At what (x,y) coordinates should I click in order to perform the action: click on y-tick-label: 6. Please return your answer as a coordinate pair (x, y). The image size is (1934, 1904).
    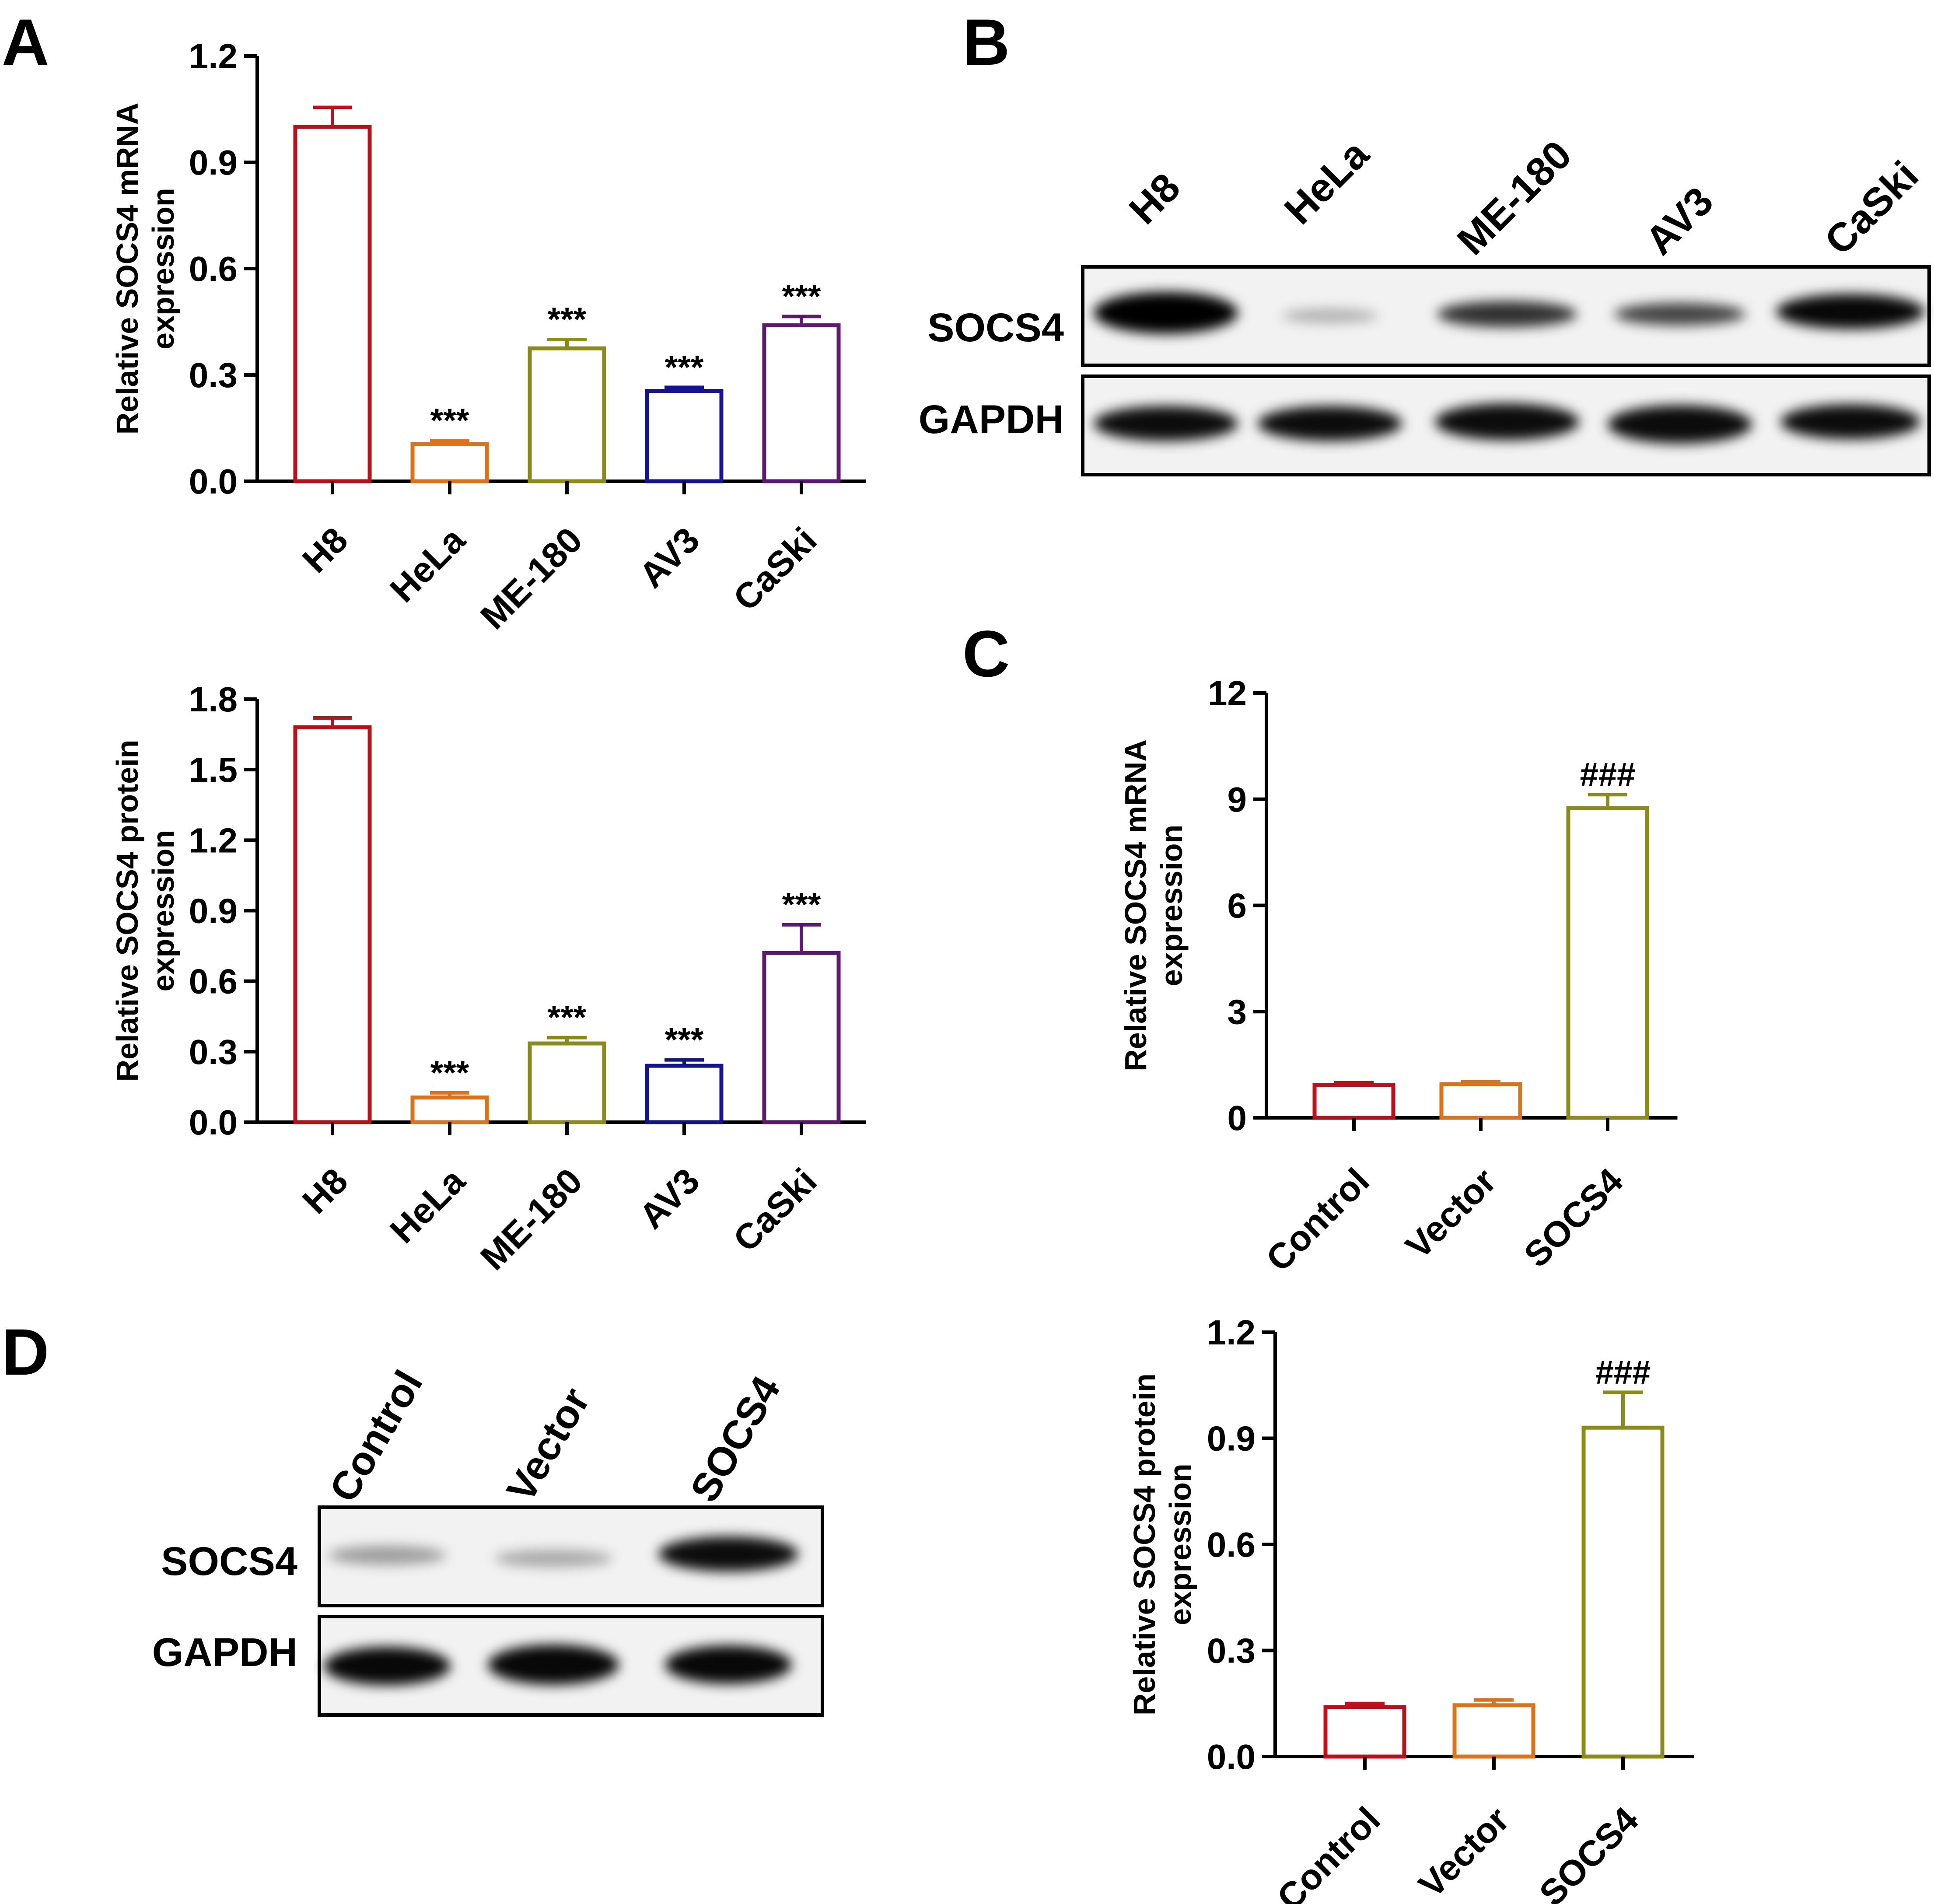
    Looking at the image, I should click on (1237, 905).